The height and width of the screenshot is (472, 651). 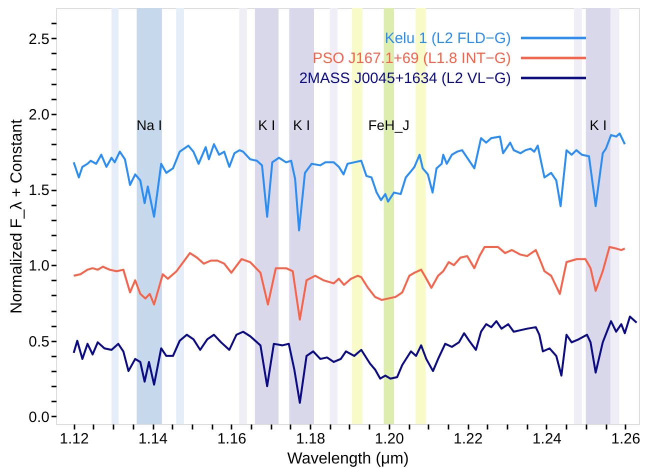 What do you see at coordinates (17, 216) in the screenshot?
I see `y-axis-title: Normalized F_λ + Constant` at bounding box center [17, 216].